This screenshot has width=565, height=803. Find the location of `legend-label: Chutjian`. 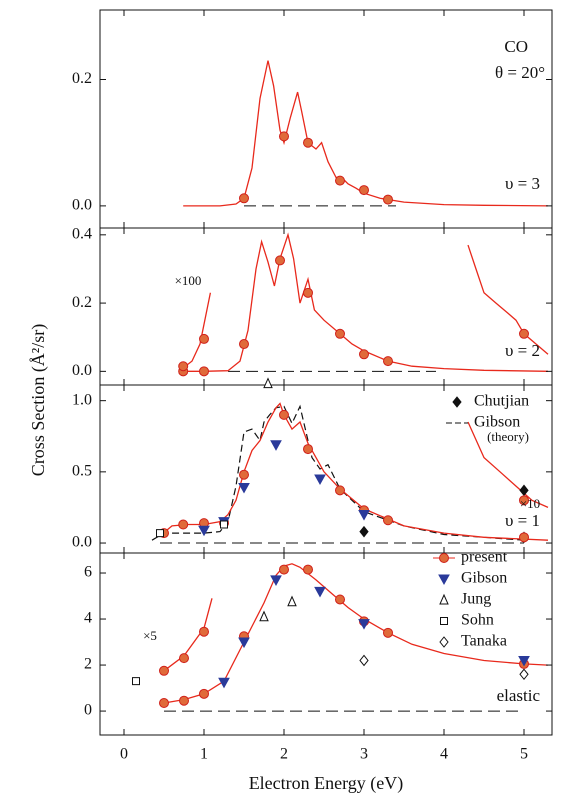

legend-label: Chutjian is located at coordinates (501, 401).